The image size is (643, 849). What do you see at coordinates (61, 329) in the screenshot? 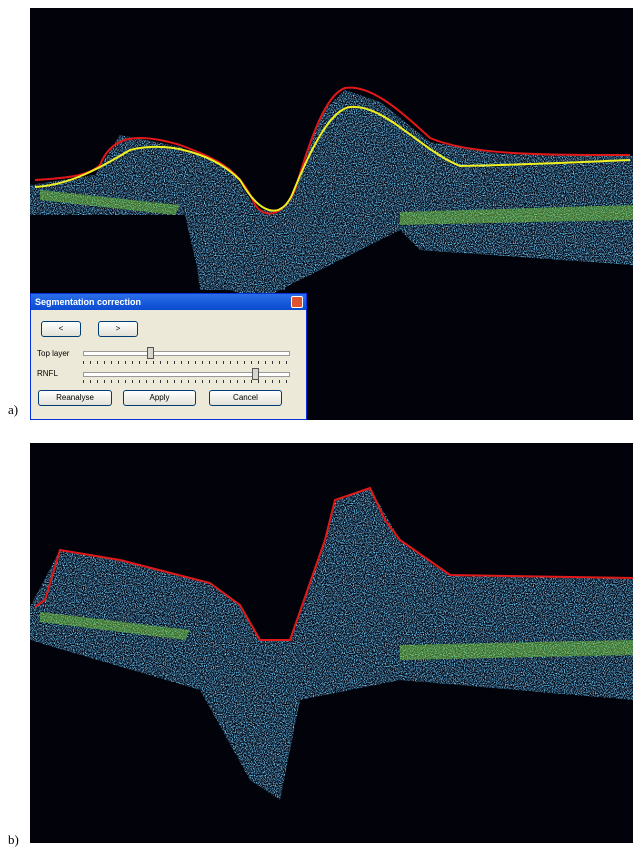
I see `prev-button: <` at bounding box center [61, 329].